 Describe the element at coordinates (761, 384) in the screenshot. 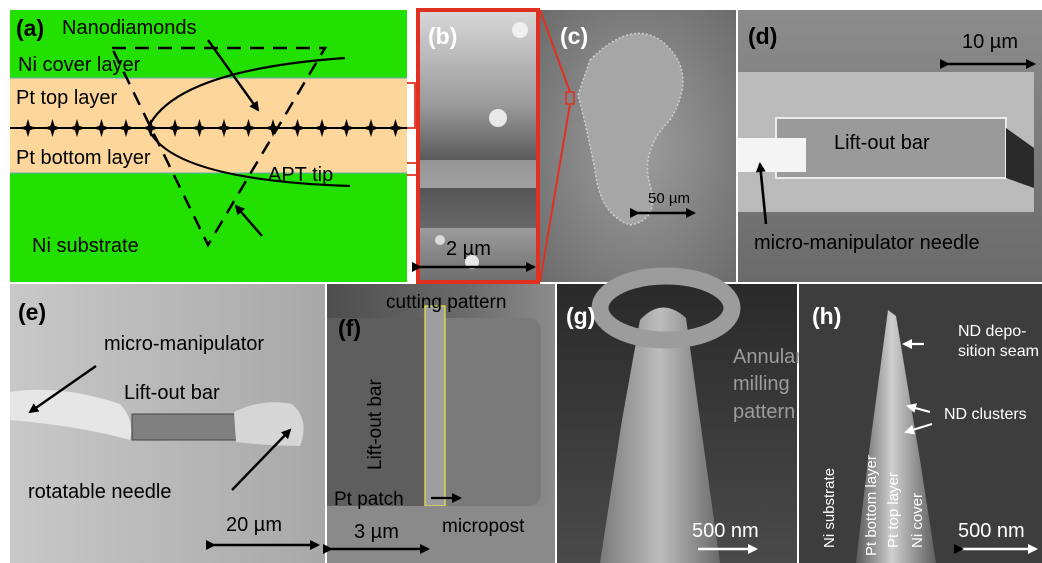

I see `annular-label-2: milling` at that location.